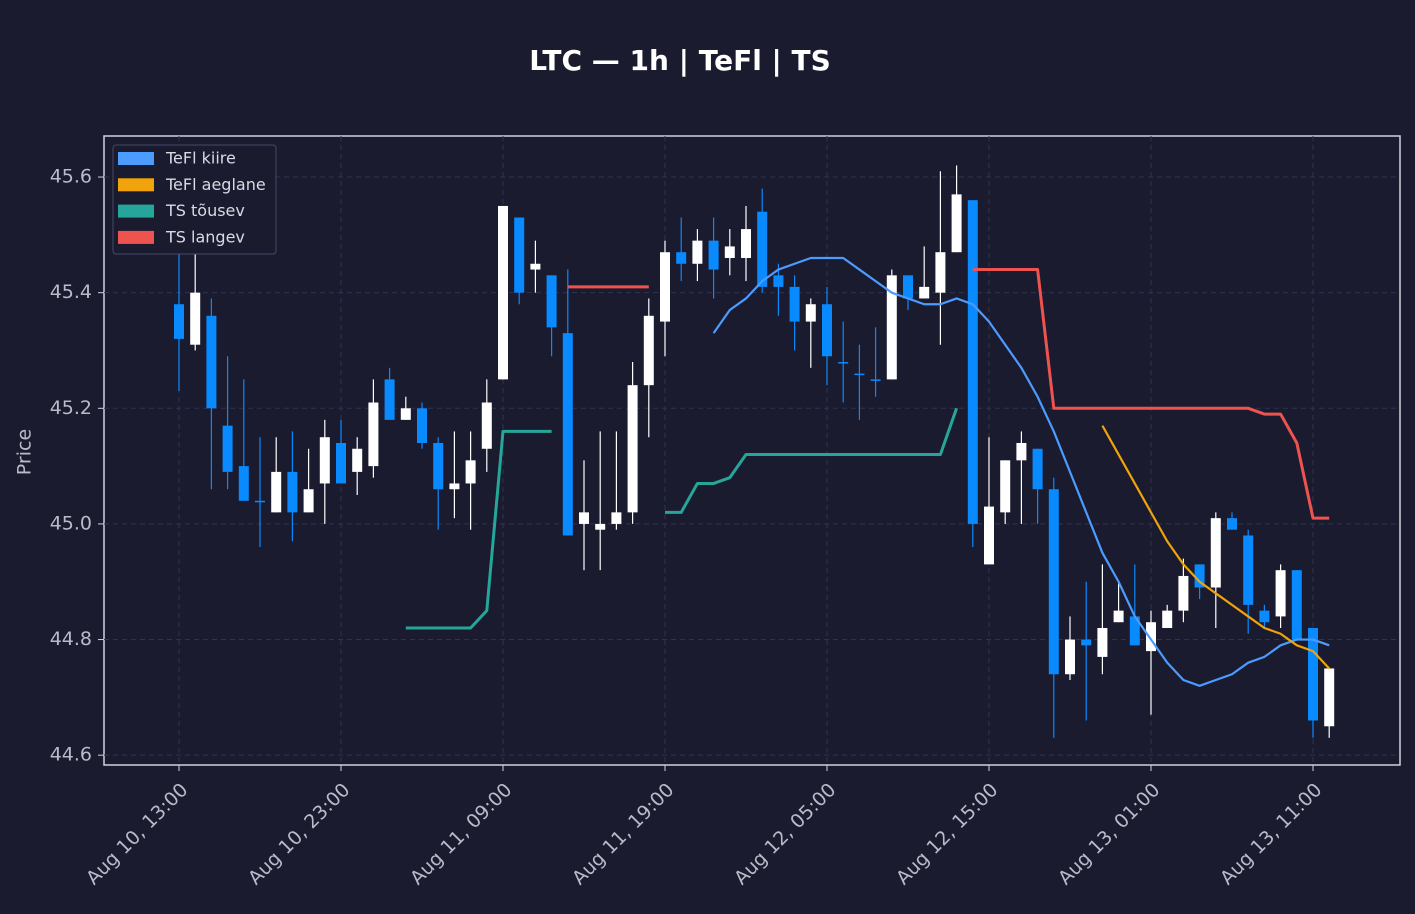 The height and width of the screenshot is (914, 1415). I want to click on x-tick-label: Aug 11, 19:00, so click(623, 834).